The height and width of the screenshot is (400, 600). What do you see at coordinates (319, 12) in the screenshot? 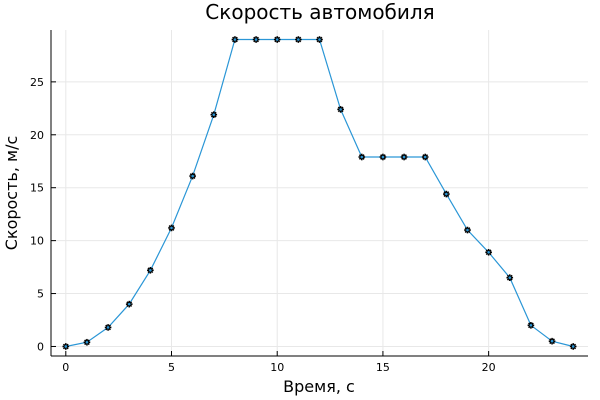
I see `chart-title: Скорость автомобиля` at bounding box center [319, 12].